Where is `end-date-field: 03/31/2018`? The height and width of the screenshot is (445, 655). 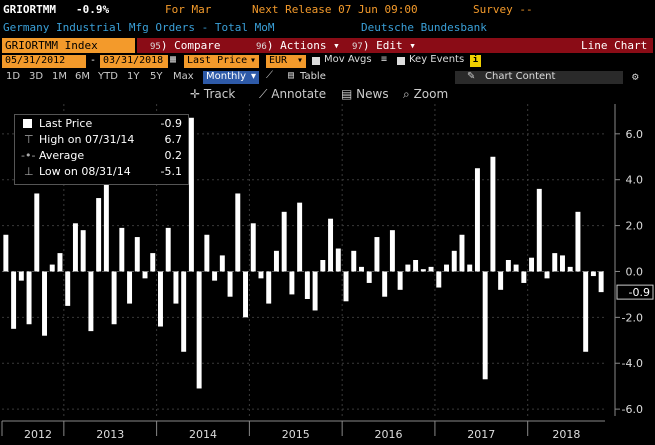 end-date-field: 03/31/2018 is located at coordinates (134, 61).